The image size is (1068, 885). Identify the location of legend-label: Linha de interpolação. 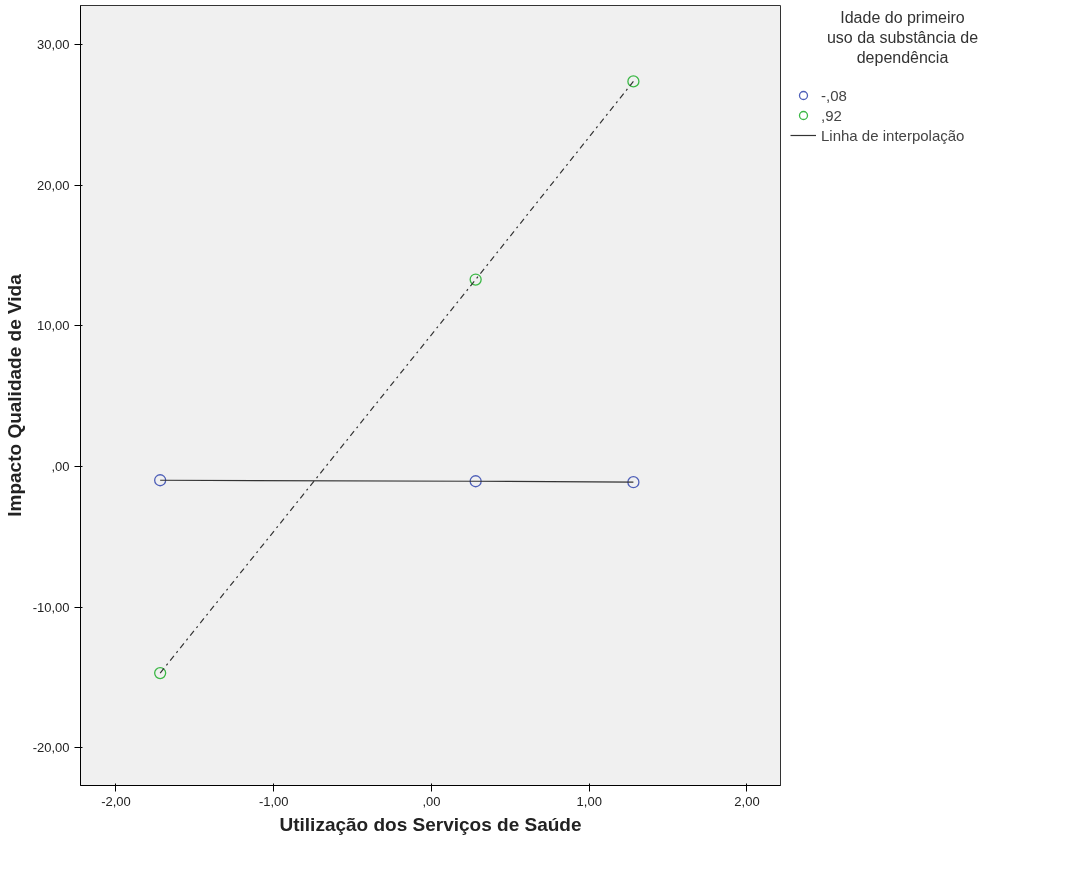
(893, 135).